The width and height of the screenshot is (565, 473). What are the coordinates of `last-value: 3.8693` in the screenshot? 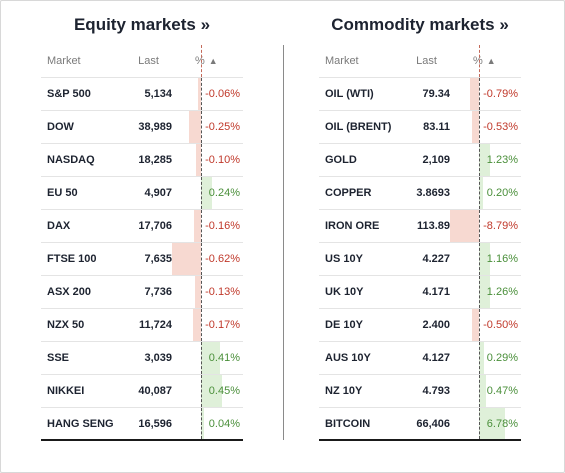 It's located at (433, 193).